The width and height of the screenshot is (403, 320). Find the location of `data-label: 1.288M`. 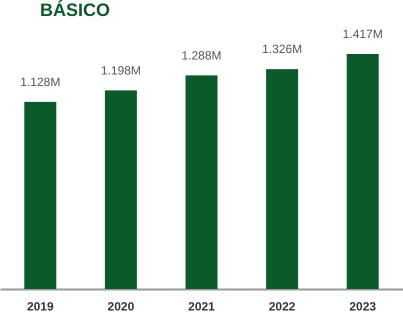

data-label: 1.288M is located at coordinates (201, 55).